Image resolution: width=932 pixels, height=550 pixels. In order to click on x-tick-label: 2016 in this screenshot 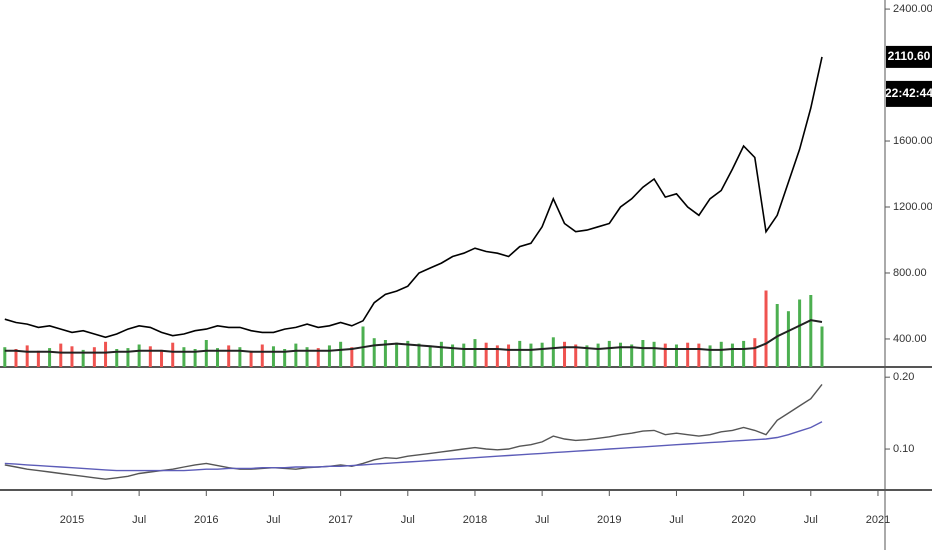, I will do `click(206, 520)`.